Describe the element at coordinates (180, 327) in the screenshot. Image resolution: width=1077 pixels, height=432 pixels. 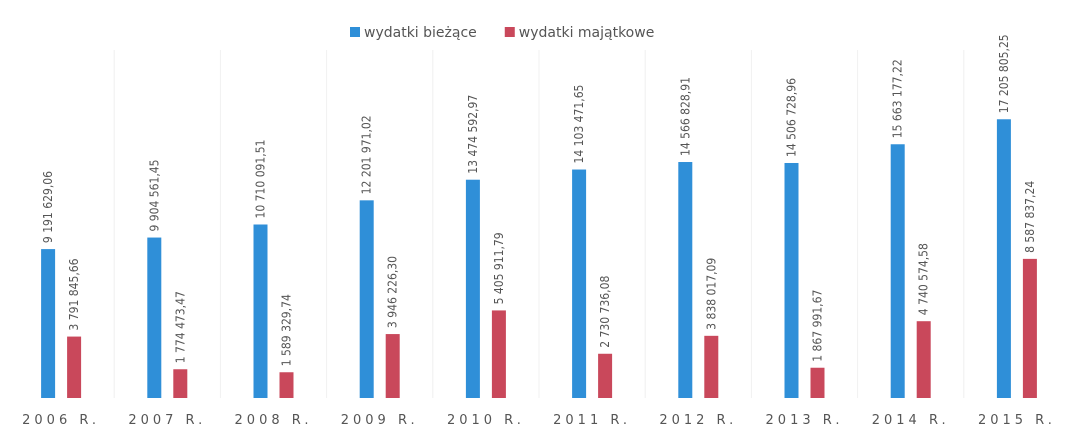
I see `value-label: 1 774 473,47` at that location.